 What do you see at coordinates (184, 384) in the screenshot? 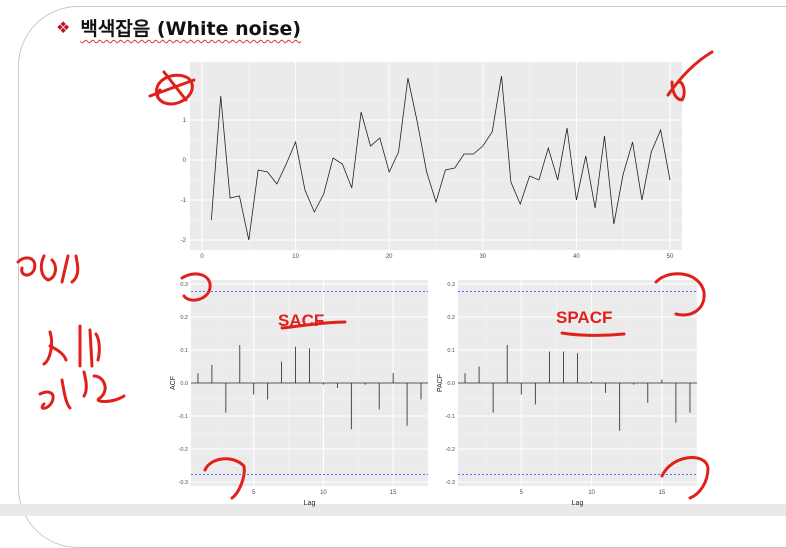
I see `acf-y-tick-label: 0.0` at bounding box center [184, 384].